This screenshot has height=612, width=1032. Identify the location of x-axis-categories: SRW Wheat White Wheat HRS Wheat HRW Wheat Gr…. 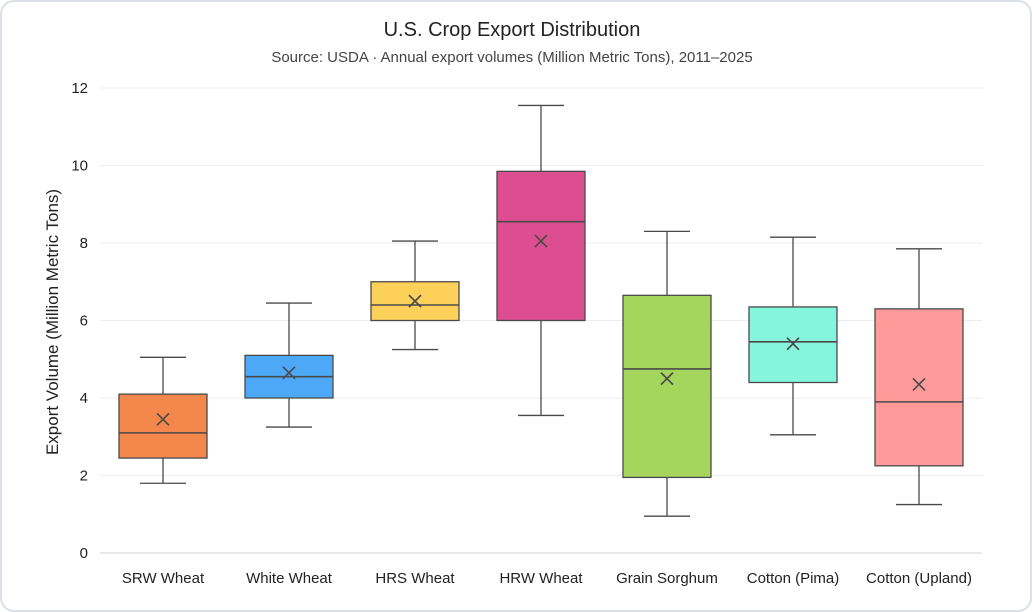
(547, 578).